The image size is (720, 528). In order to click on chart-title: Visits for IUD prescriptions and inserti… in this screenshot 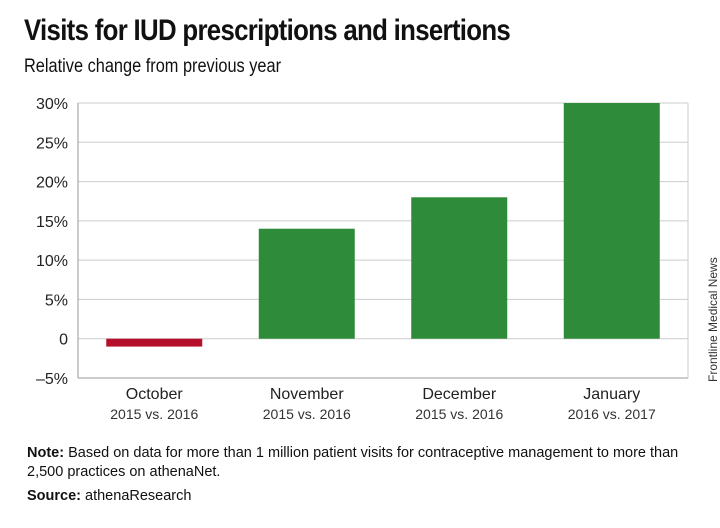, I will do `click(267, 30)`.